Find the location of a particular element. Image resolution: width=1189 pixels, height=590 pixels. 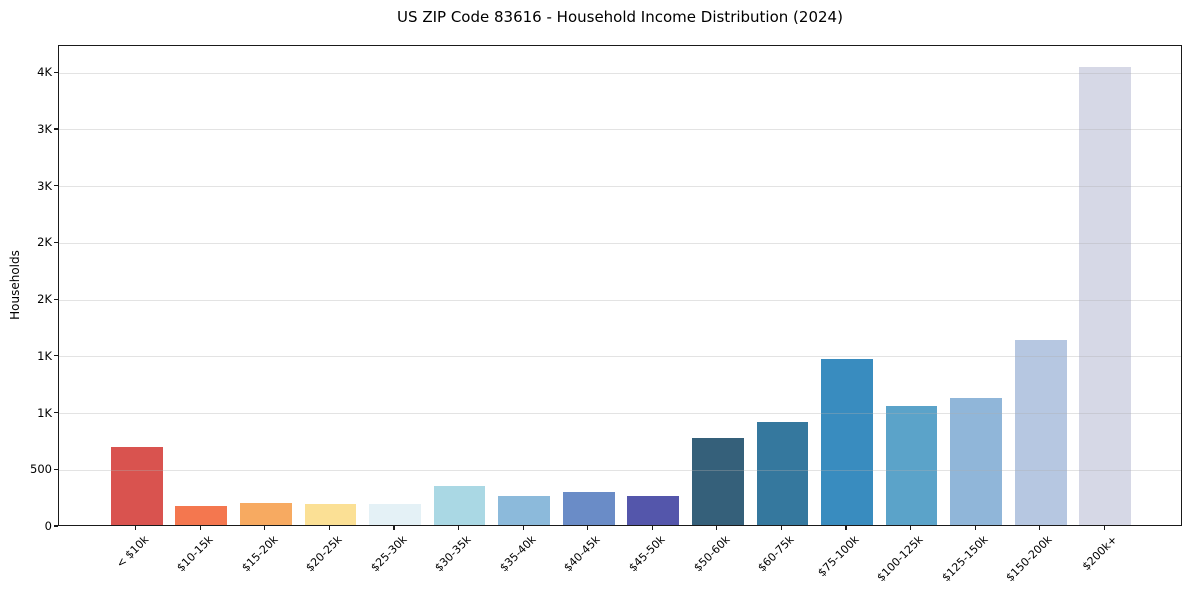

x-tick-label: $25-30k is located at coordinates (388, 554).